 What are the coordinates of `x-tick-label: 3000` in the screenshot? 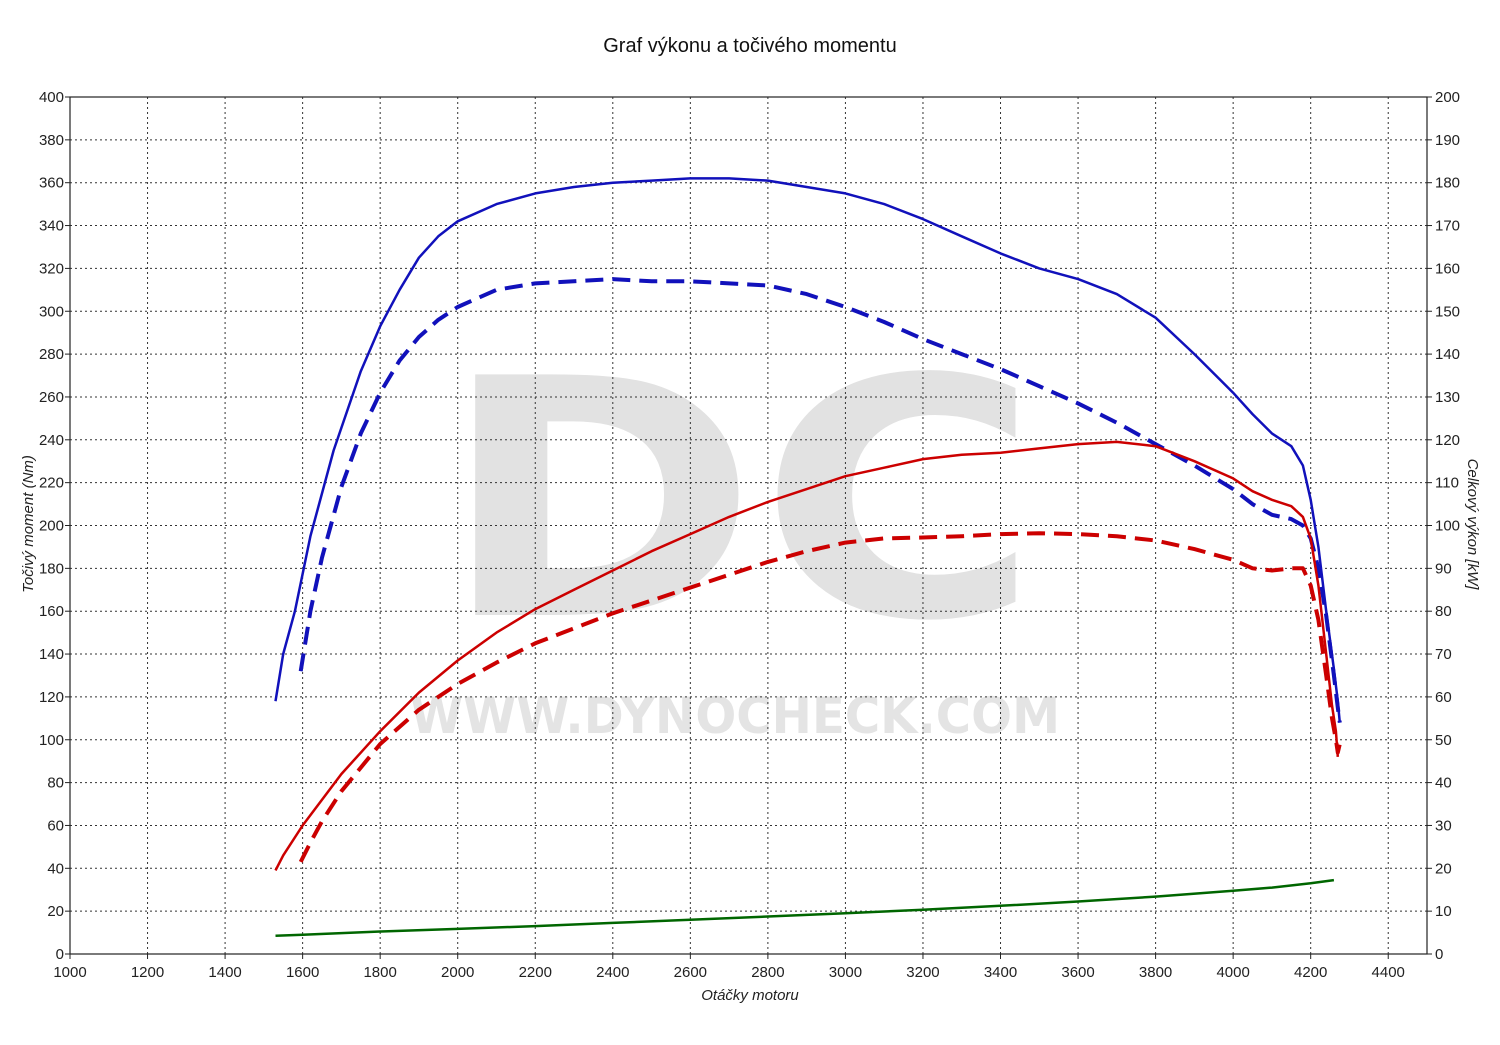 It's located at (845, 972).